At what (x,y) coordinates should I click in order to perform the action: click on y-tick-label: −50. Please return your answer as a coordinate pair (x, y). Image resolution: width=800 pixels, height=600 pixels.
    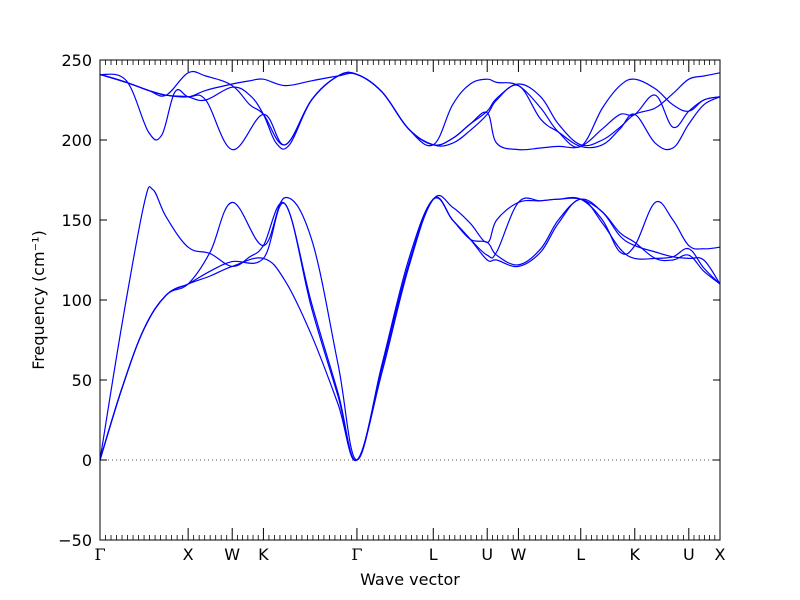
    Looking at the image, I should click on (75, 540).